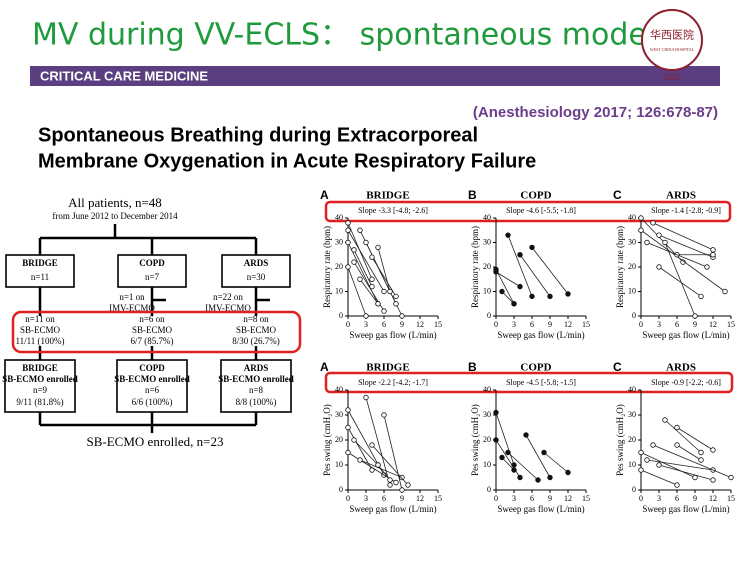  I want to click on enrolled-label: SB-ECMO enrolled, so click(152, 379).